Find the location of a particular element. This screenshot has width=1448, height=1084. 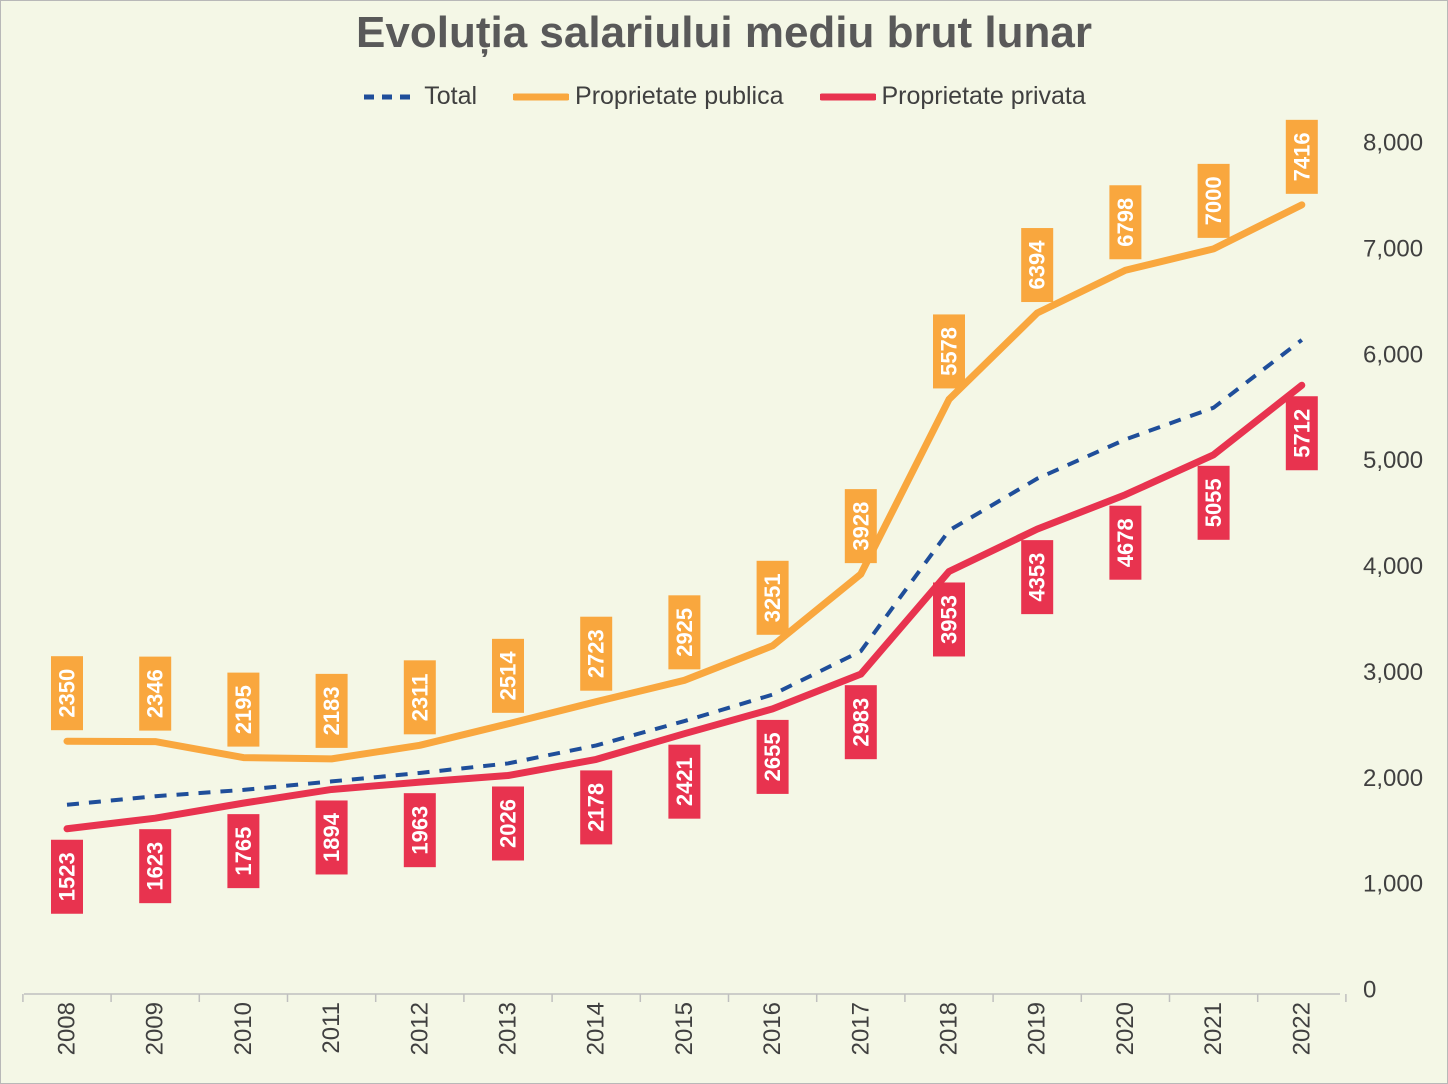

y-tick-label: 0 is located at coordinates (1369, 990).